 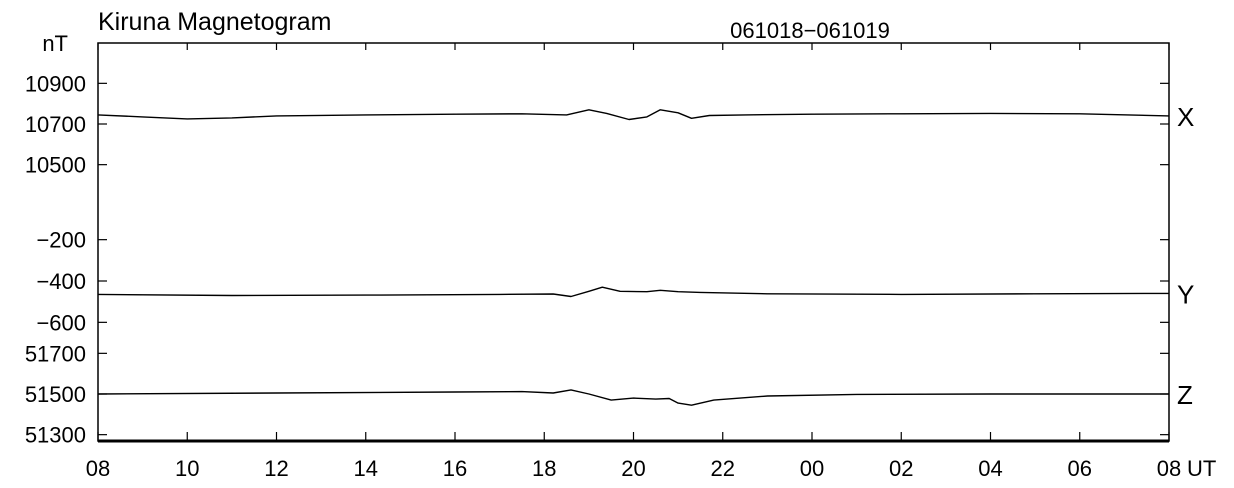 I want to click on component-label-x: X, so click(x=1185, y=117).